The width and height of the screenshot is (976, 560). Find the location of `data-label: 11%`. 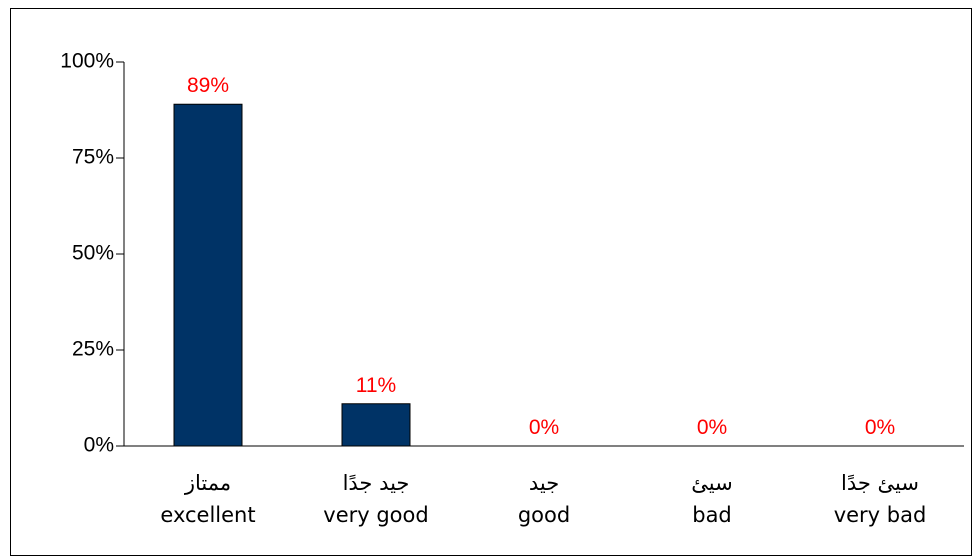

data-label: 11% is located at coordinates (376, 385).